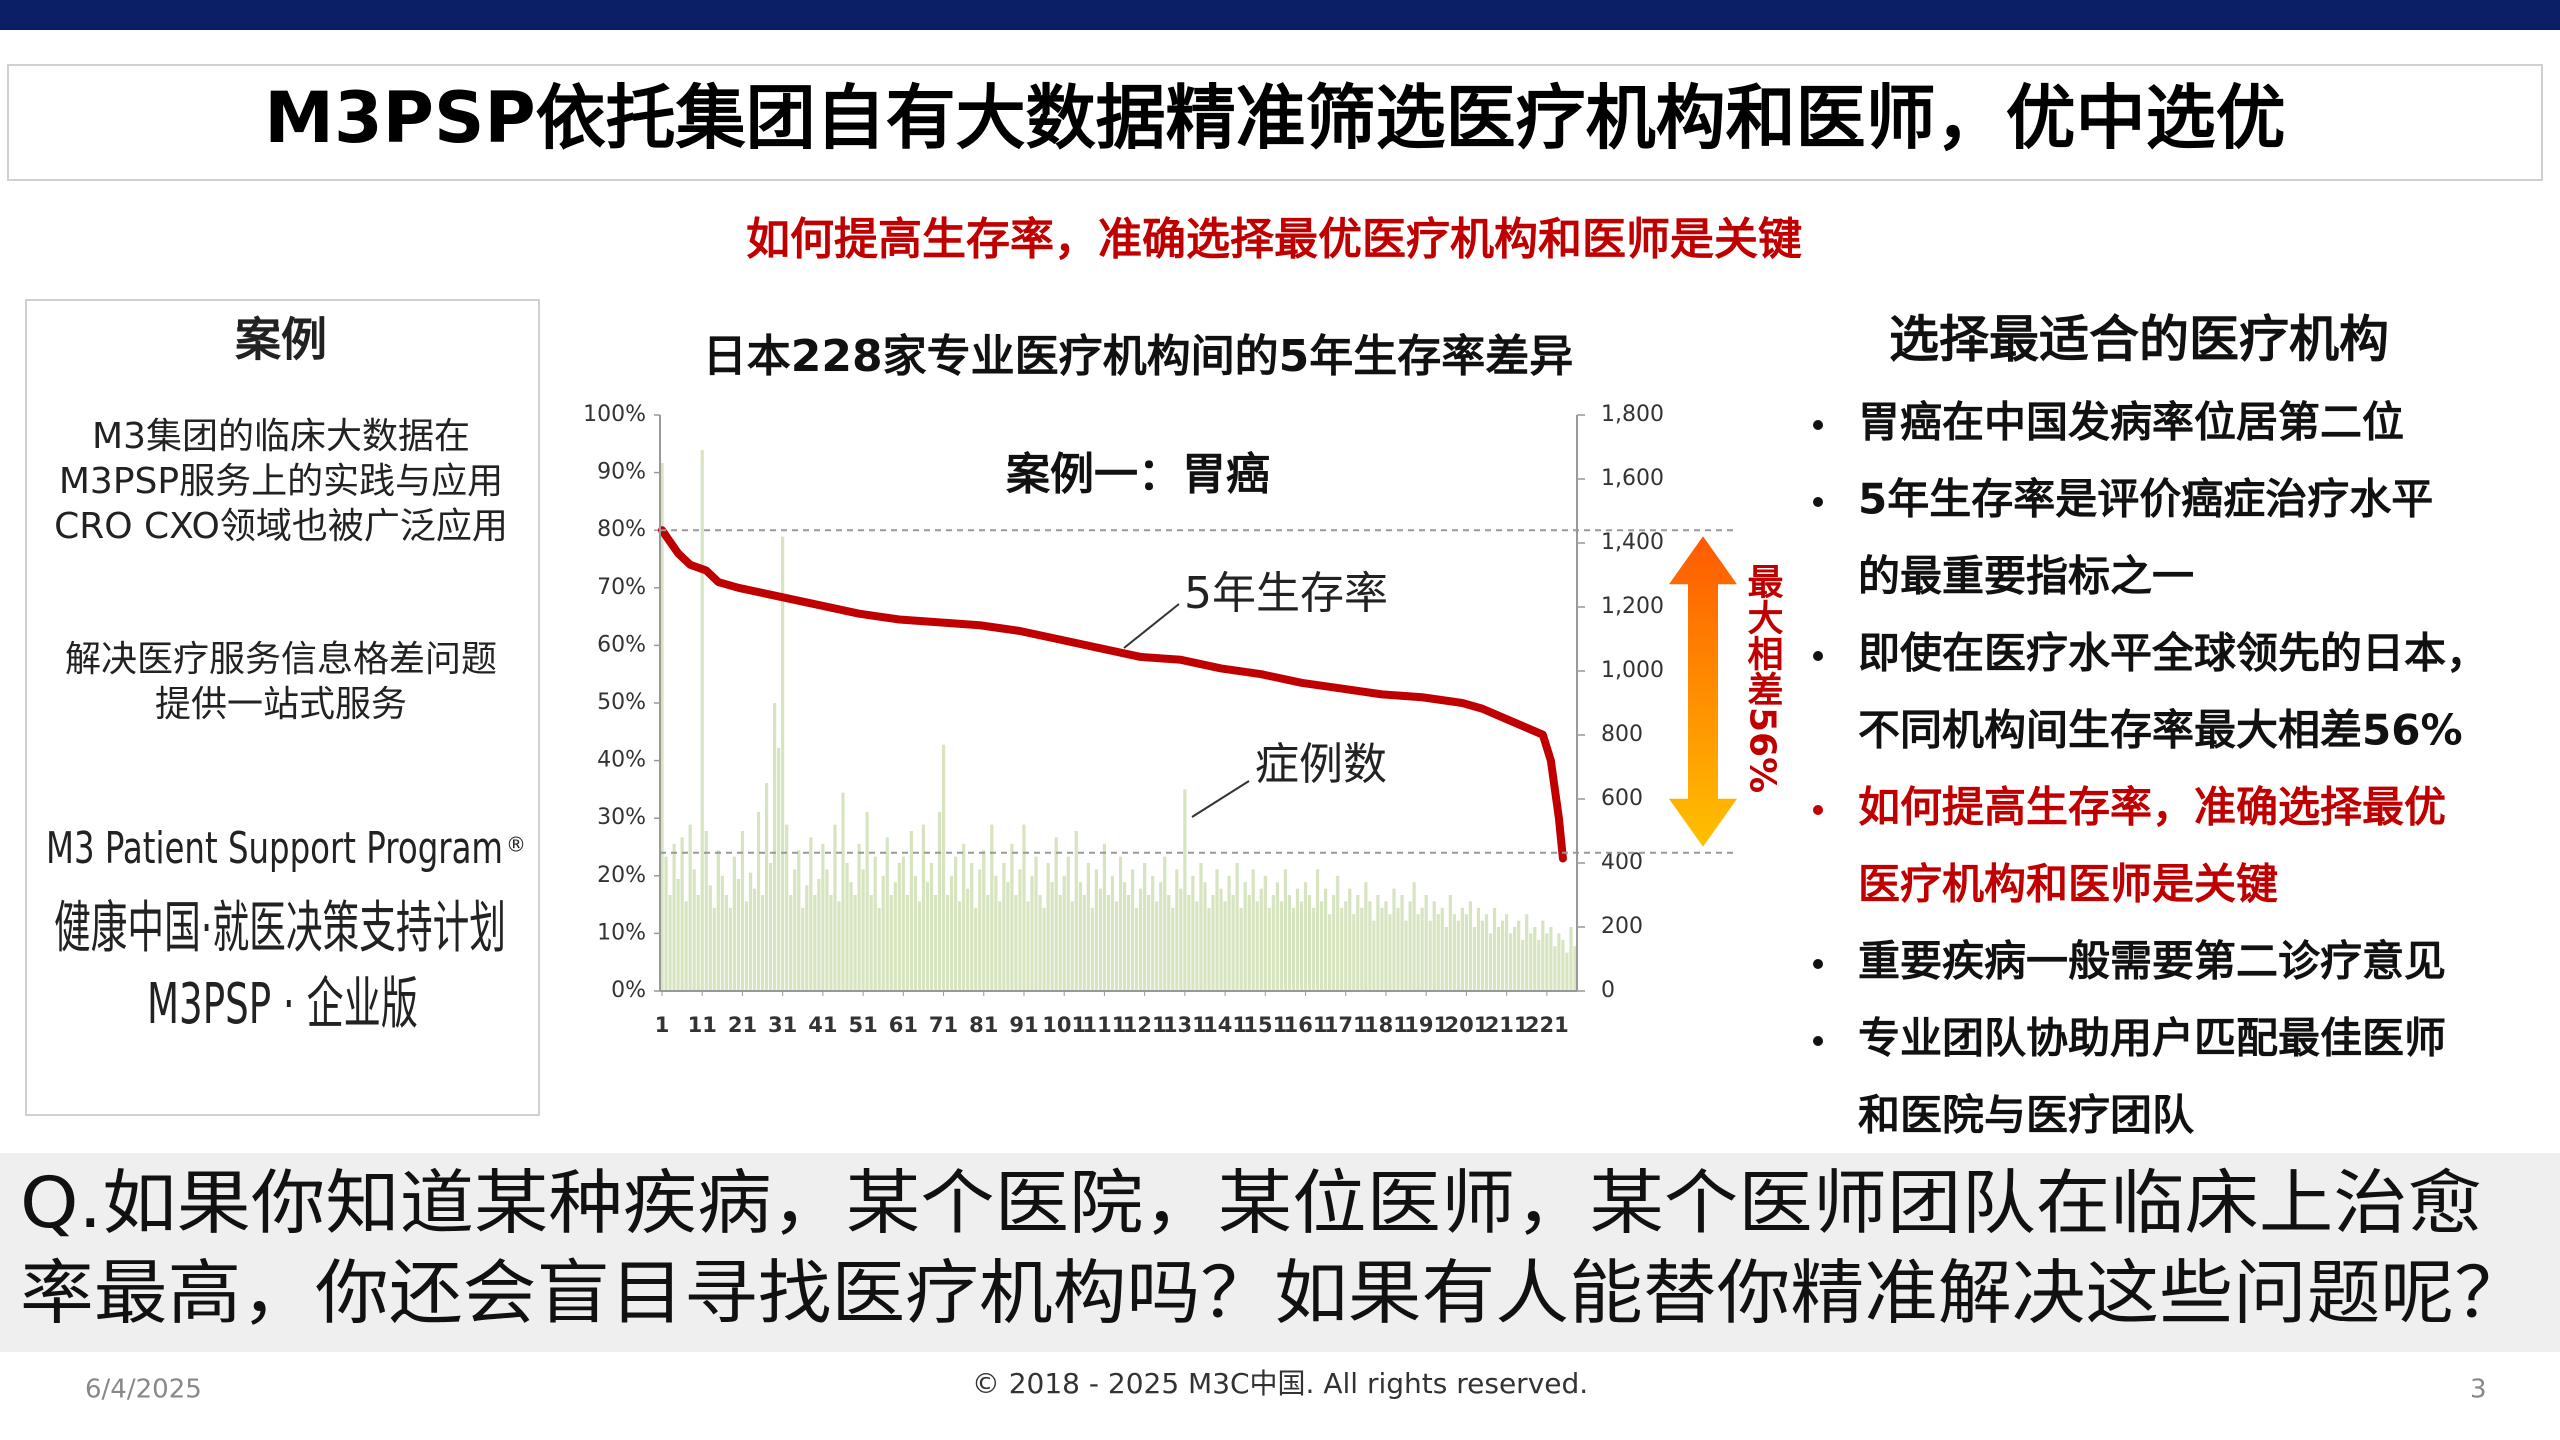 The image size is (2560, 1440). I want to click on x-tick-label: 221, so click(1547, 1025).